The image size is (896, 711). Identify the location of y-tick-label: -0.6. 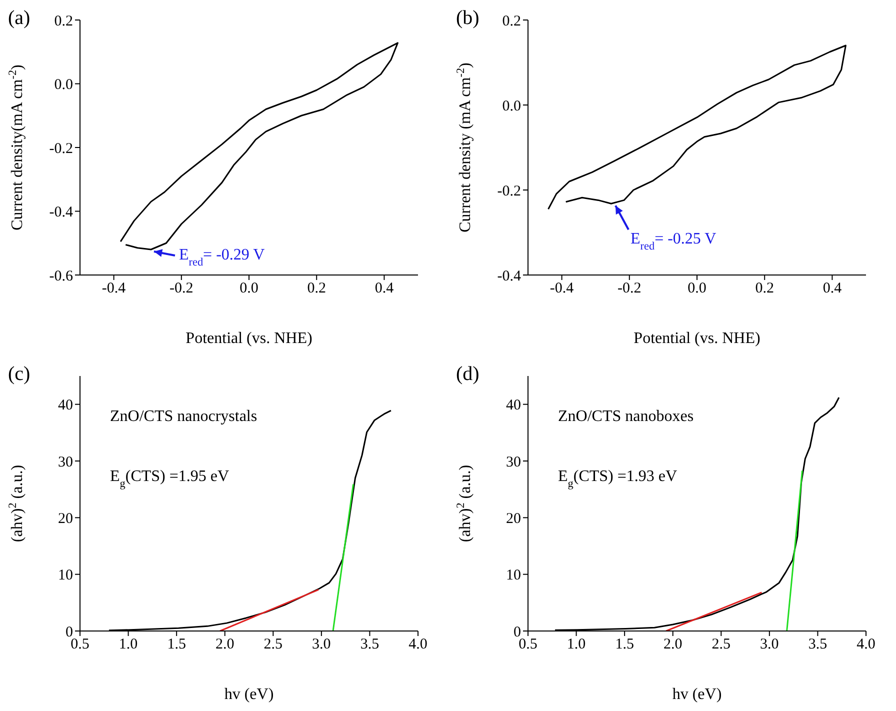
(61, 276).